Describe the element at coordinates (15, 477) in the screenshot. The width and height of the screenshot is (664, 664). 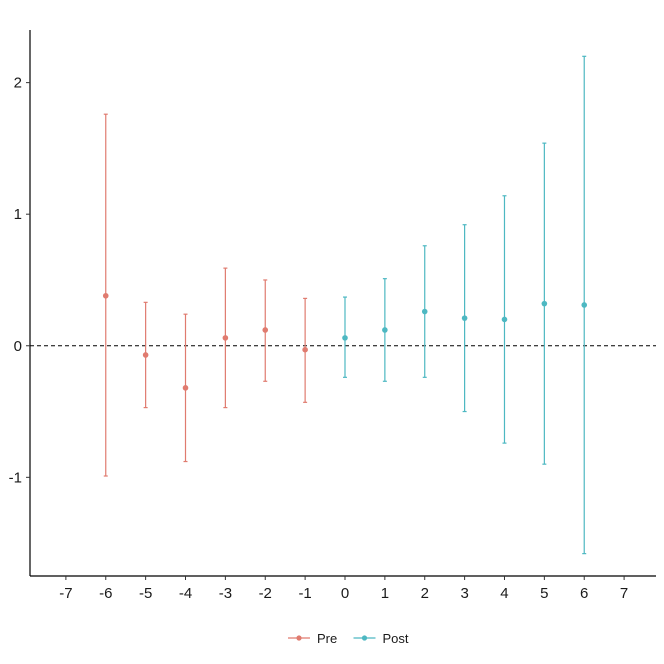
I see `y-tick-label: -1` at that location.